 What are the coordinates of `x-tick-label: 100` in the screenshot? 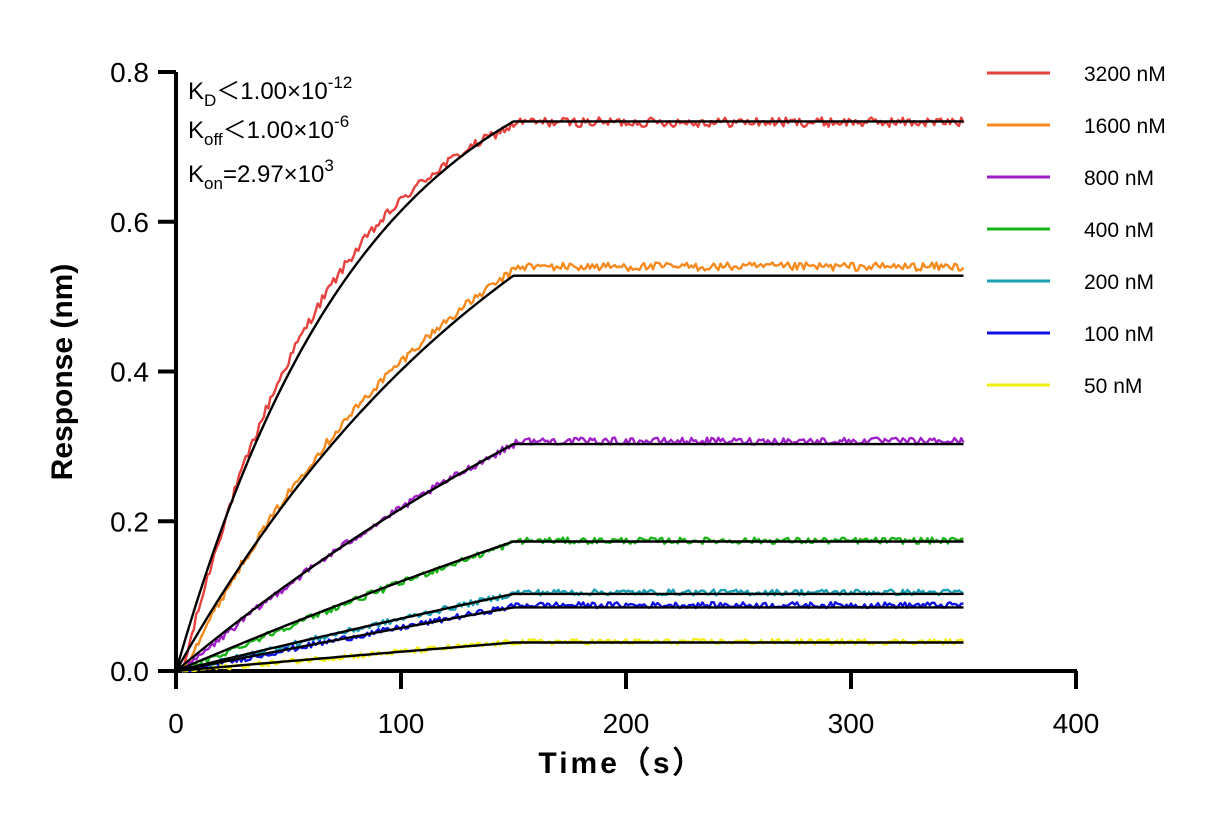 It's located at (401, 723).